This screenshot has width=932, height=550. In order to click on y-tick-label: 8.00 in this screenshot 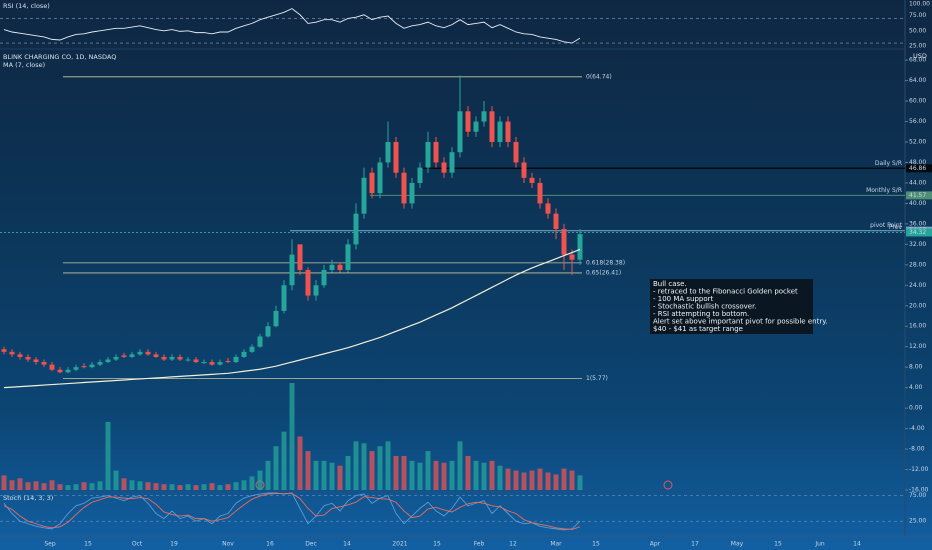, I will do `click(916, 367)`.